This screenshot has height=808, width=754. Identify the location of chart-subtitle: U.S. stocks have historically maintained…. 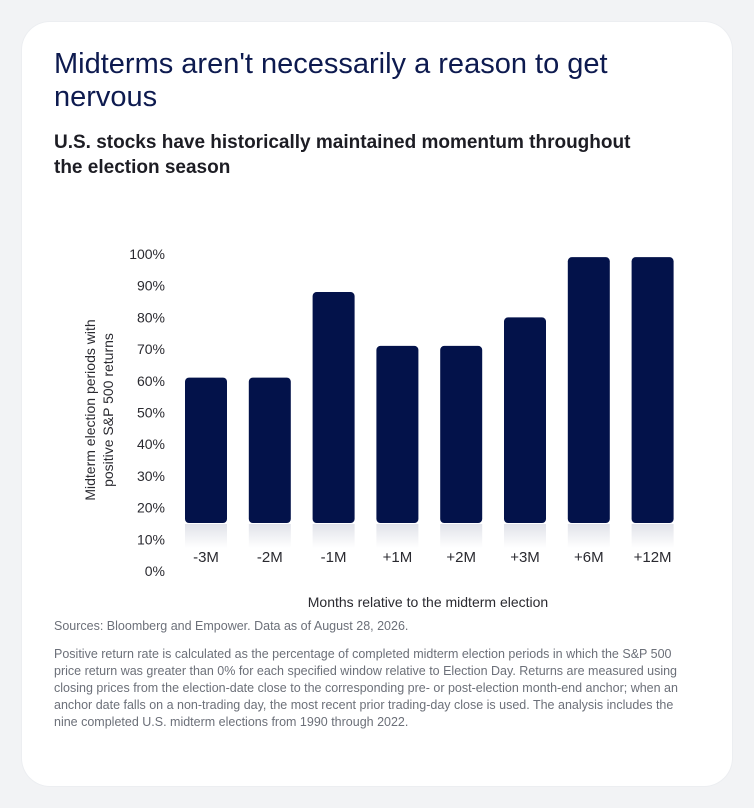
(342, 155).